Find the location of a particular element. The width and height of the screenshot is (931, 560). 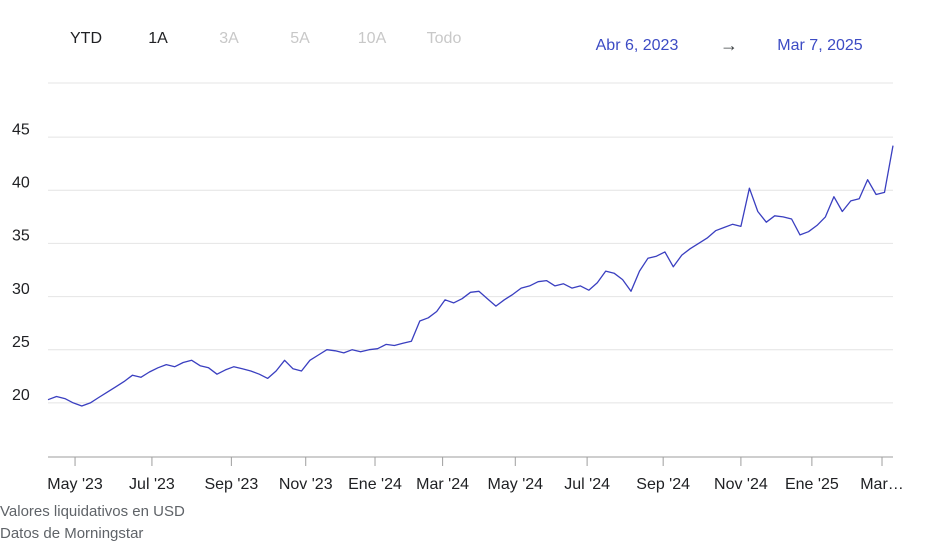

y-tick-label: 35 is located at coordinates (21, 236).